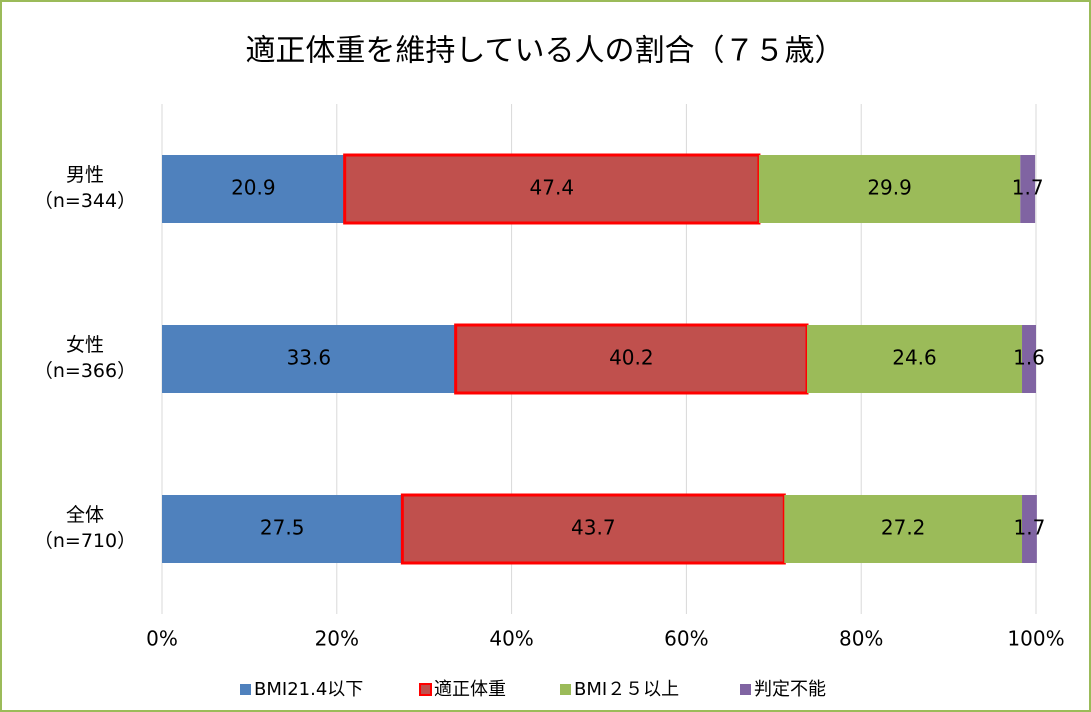 Image resolution: width=1091 pixels, height=712 pixels. What do you see at coordinates (1035, 639) in the screenshot?
I see `x-tick-label: 100%` at bounding box center [1035, 639].